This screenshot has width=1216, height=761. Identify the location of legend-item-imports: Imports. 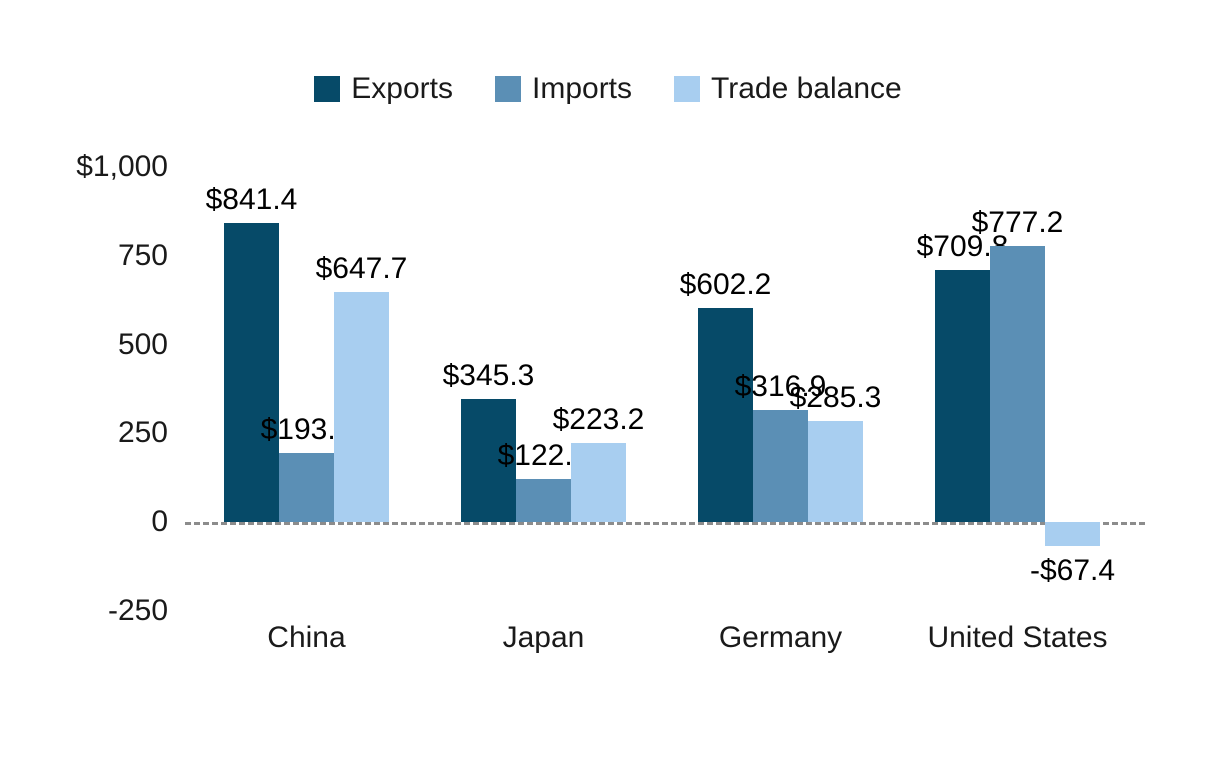
(563, 89).